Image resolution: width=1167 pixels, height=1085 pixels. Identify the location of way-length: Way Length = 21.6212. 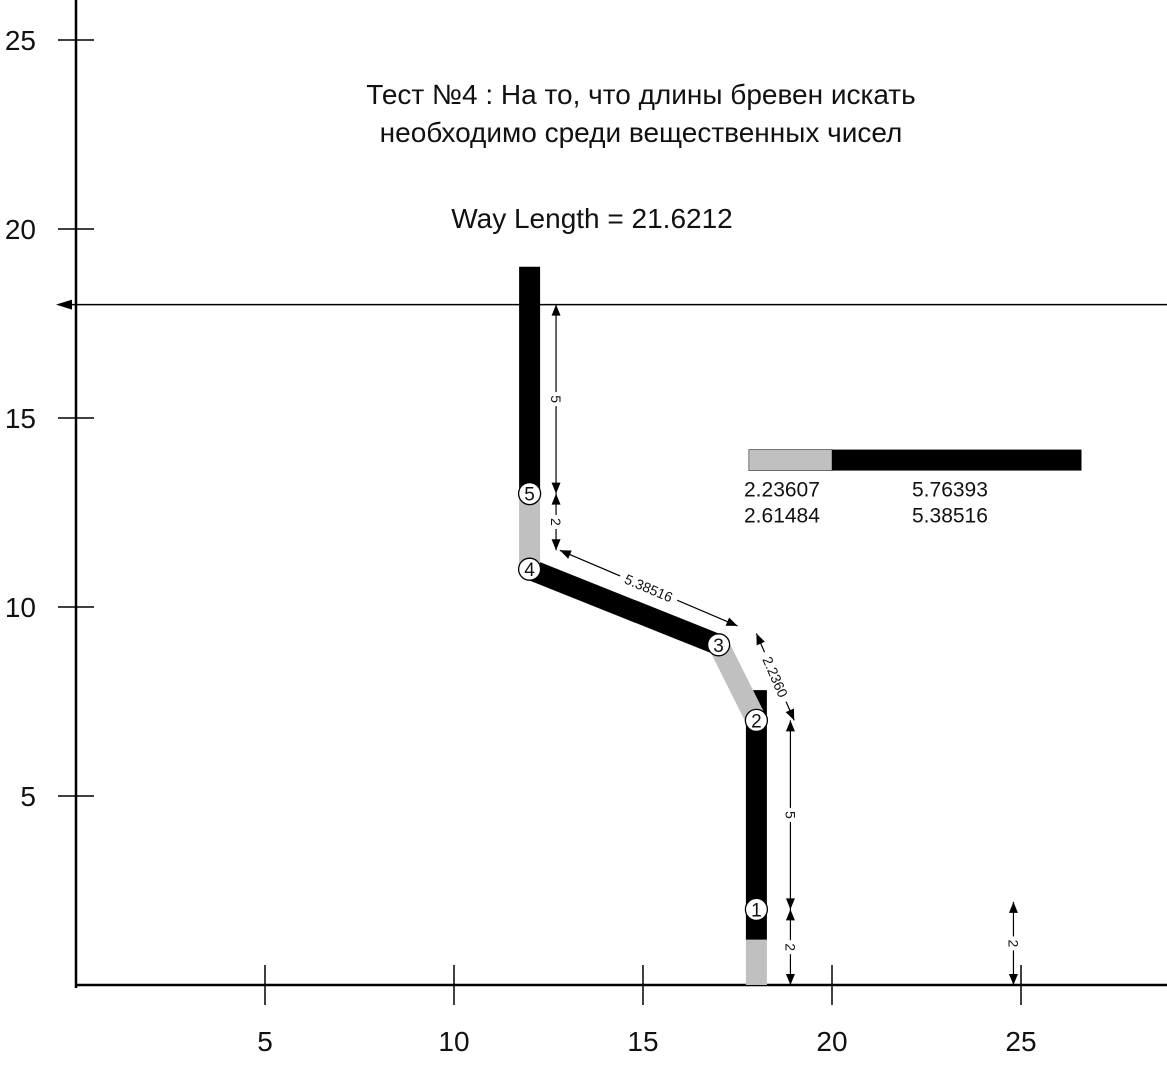
(592, 218).